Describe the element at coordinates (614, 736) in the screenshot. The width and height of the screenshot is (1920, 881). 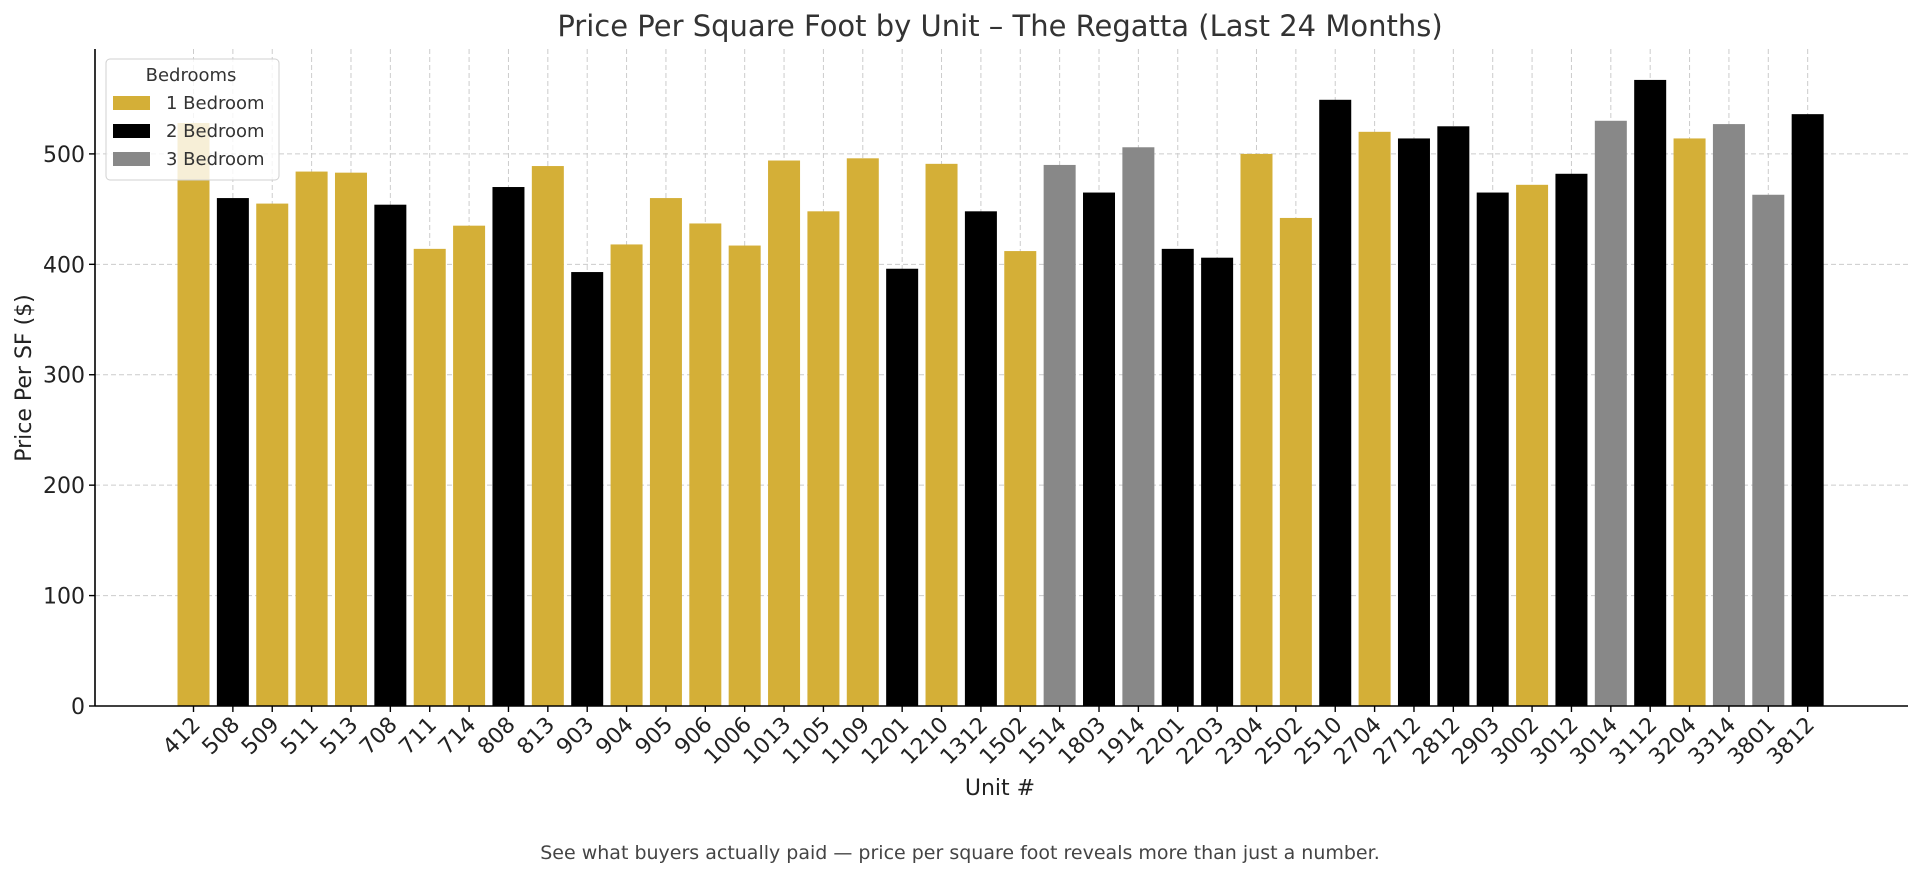
I see `x-tick-label: 904` at that location.